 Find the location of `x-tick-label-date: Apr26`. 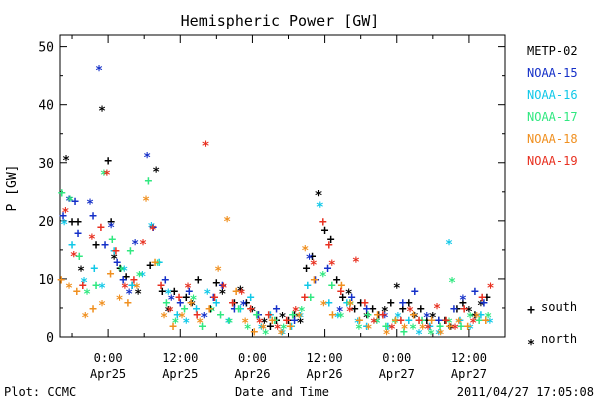

x-tick-label-date: Apr26 is located at coordinates (325, 374).